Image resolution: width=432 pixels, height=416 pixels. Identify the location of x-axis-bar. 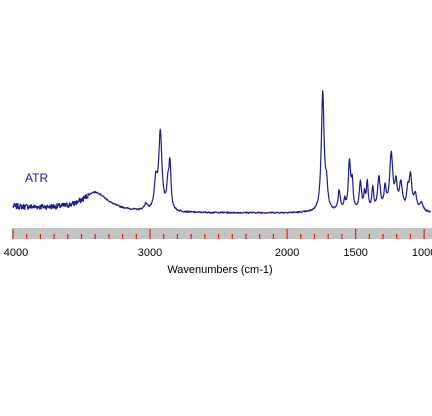
(222, 233).